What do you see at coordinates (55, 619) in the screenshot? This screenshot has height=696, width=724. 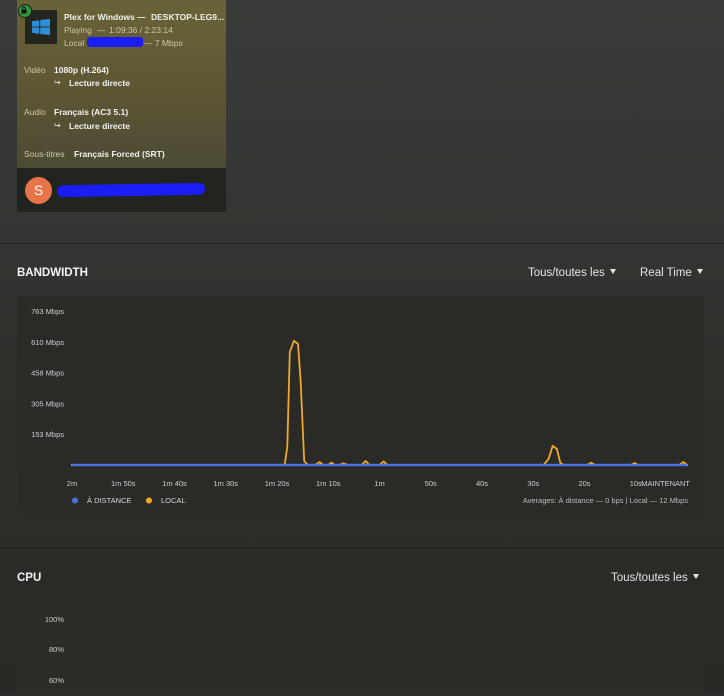 I see `y-tick-label: 100%` at bounding box center [55, 619].